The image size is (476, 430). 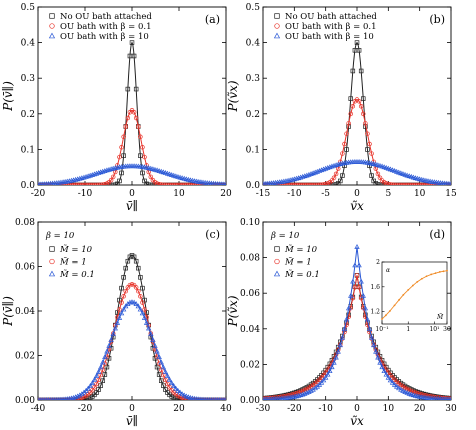 I want to click on legend: M̃ = 10M̃ = 1M̃ = 0.1, so click(x=71, y=261).